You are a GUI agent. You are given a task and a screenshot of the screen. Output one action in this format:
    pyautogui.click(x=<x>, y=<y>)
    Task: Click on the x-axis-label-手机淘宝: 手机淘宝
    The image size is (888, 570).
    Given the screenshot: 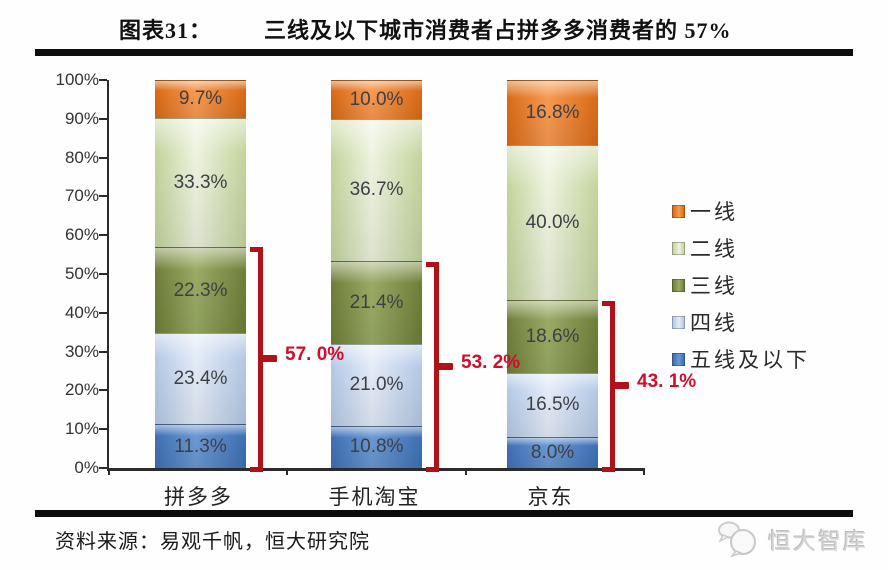 What is the action you would take?
    pyautogui.click(x=374, y=497)
    